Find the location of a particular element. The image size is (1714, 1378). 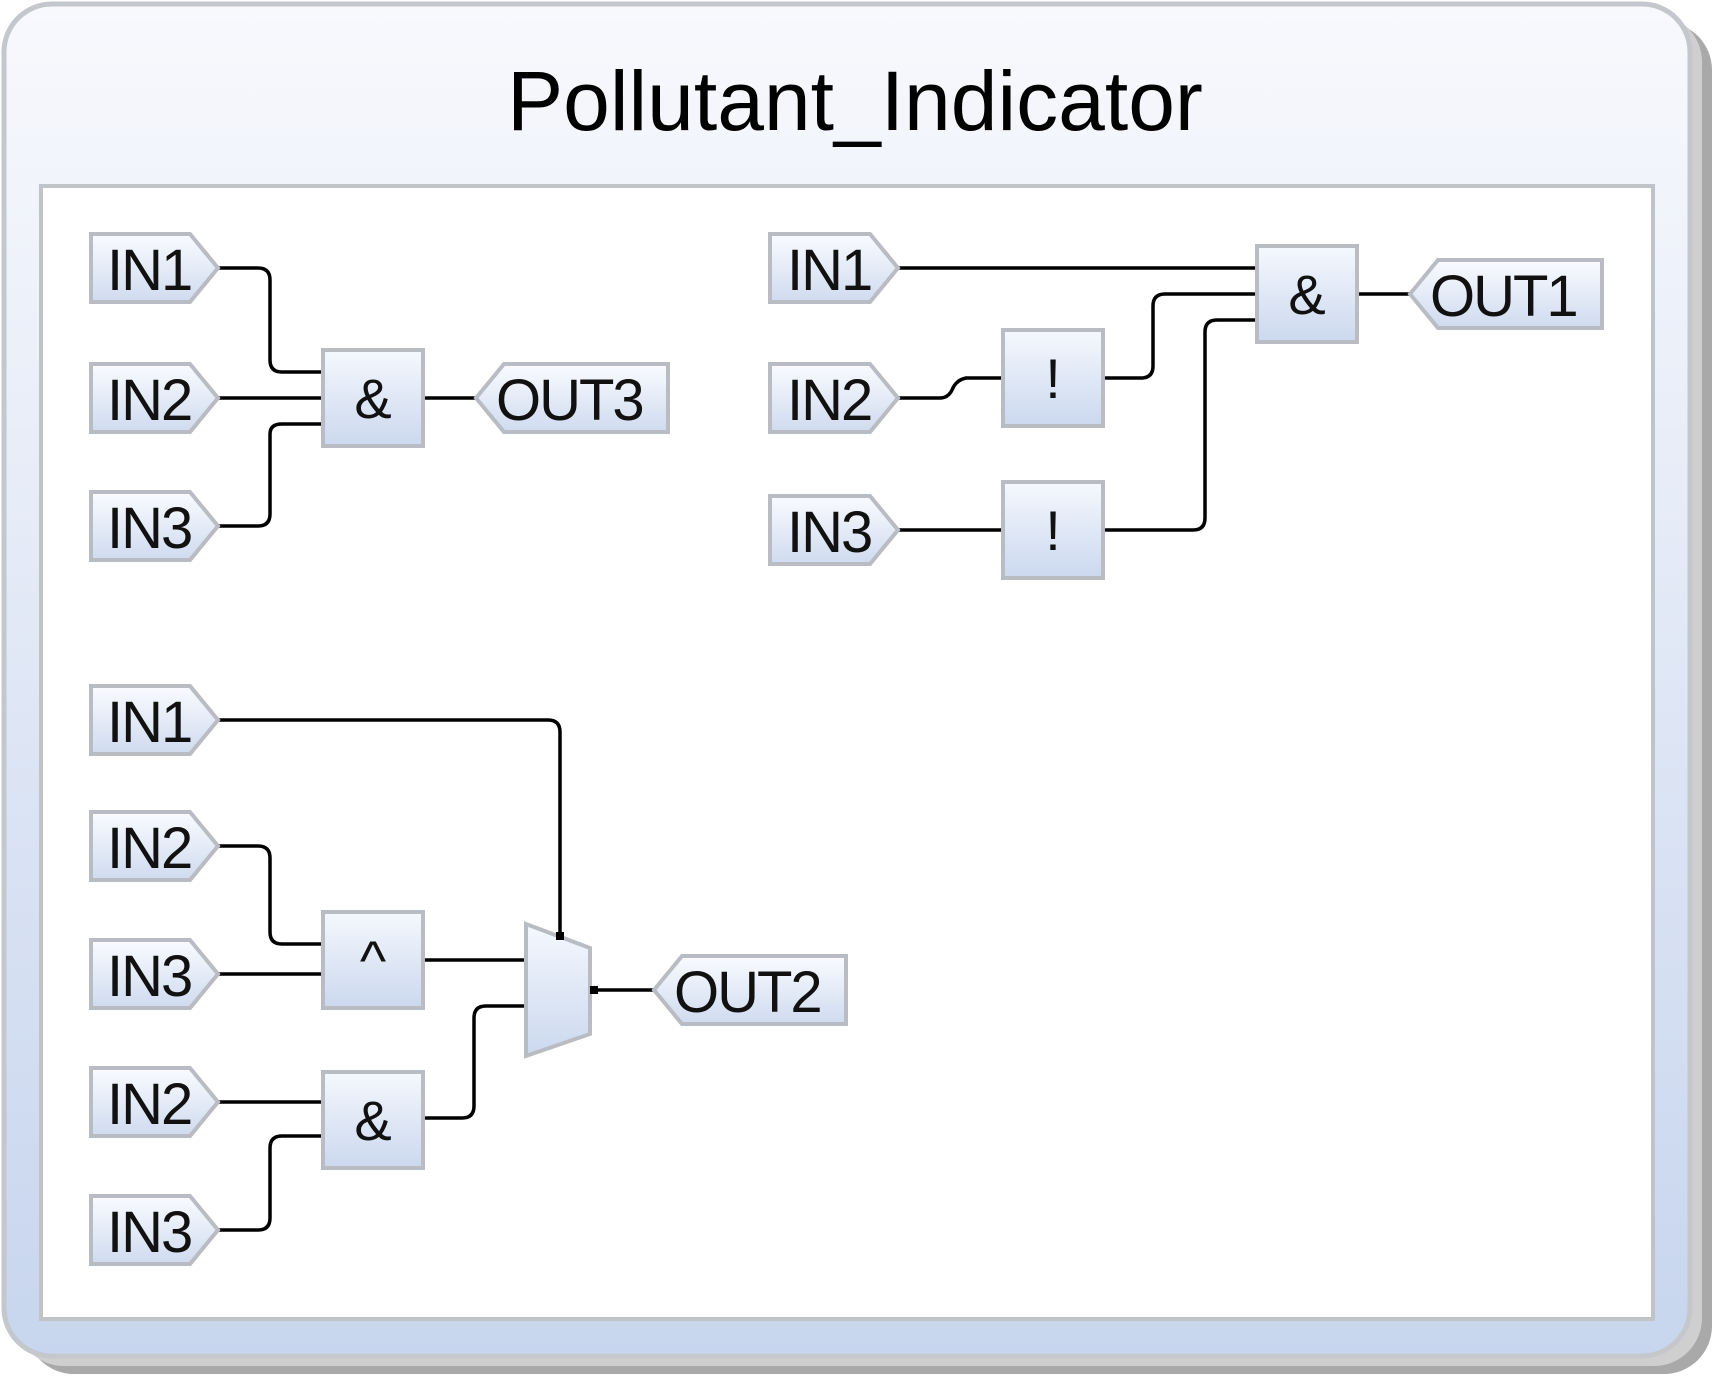

block-title: Pollutant_Indicator is located at coordinates (855, 101).